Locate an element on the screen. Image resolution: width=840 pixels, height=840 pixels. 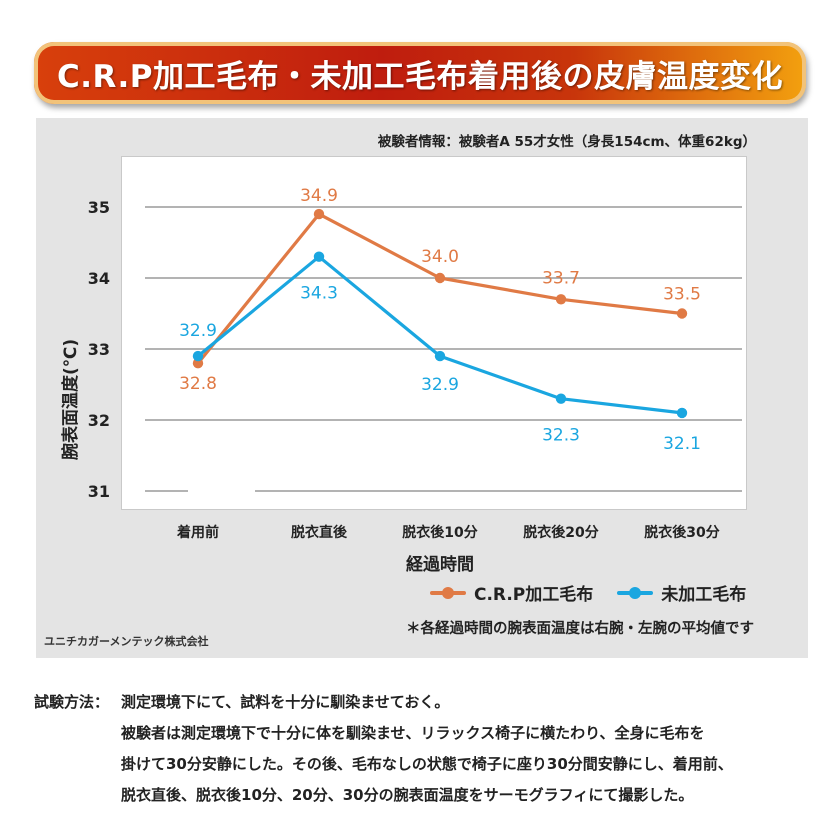
x-tick-label: 脱衣直後 is located at coordinates (319, 532).